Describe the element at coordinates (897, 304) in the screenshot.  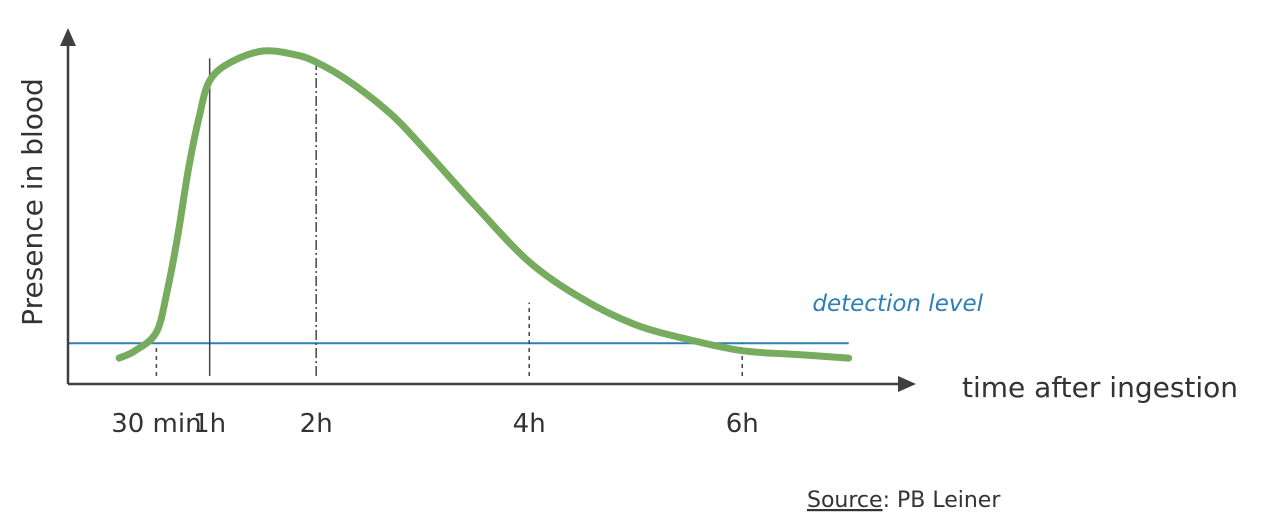
I see `detection-level-label: detection level` at that location.